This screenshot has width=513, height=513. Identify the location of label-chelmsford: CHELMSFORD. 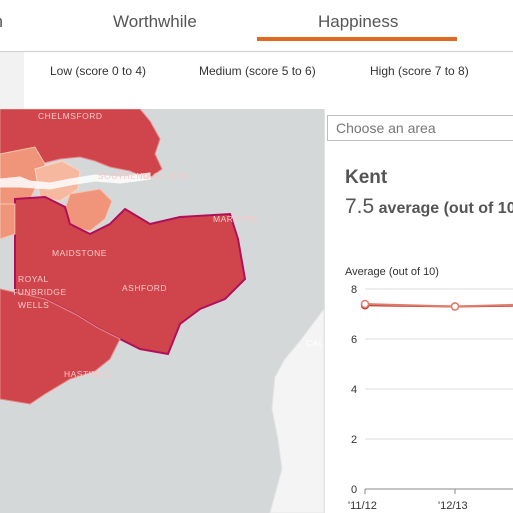
(70, 116).